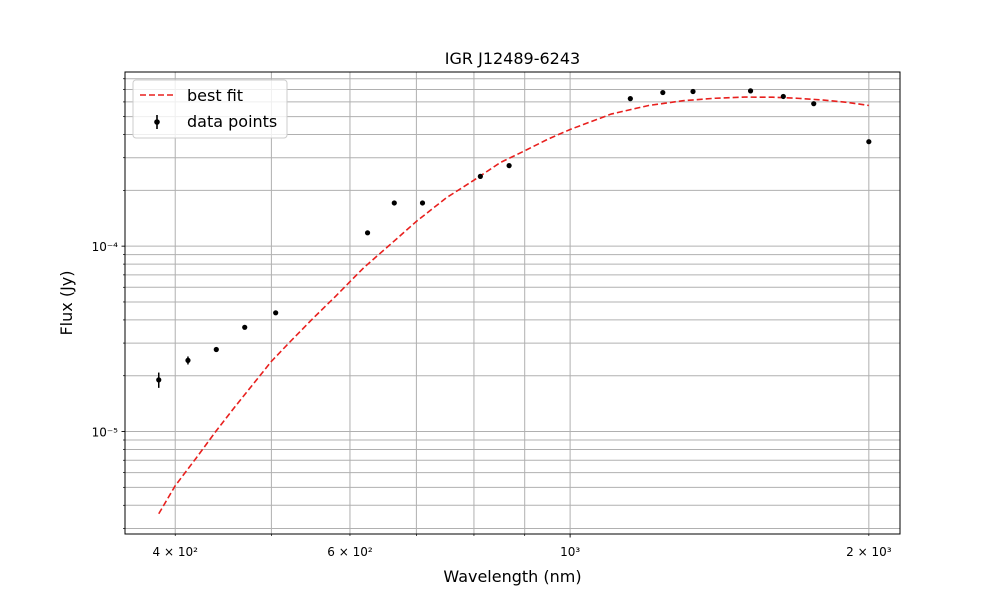 The image size is (1000, 600). What do you see at coordinates (105, 247) in the screenshot?
I see `y-tick-label: 10⁻⁴` at bounding box center [105, 247].